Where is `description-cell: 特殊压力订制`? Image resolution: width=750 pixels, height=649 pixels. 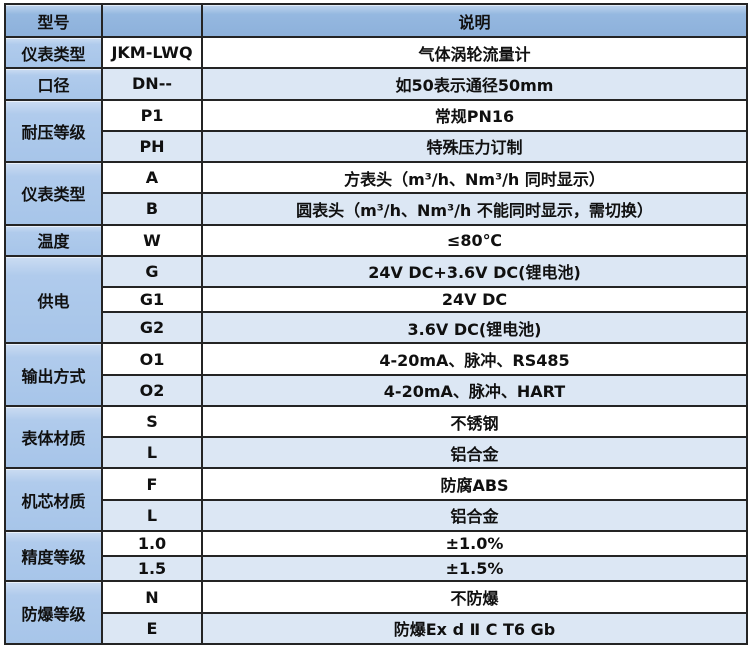 description-cell: 特殊压力订制 is located at coordinates (474, 146).